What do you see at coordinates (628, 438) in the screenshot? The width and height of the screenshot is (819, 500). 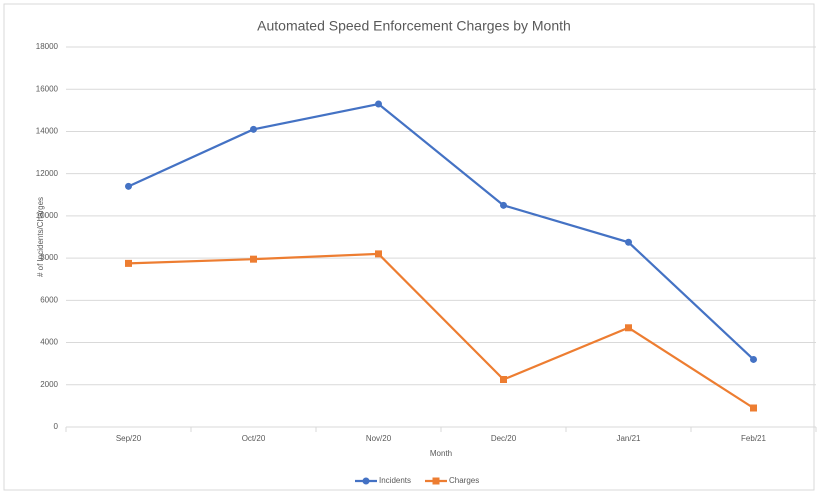 I see `x-tick-label: Jan/21` at bounding box center [628, 438].